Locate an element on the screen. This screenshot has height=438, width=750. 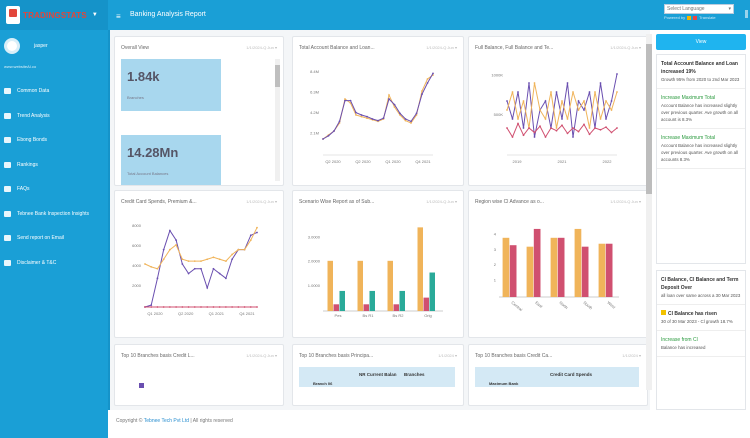
language-select: Select Language ▾ is located at coordinates (699, 9).